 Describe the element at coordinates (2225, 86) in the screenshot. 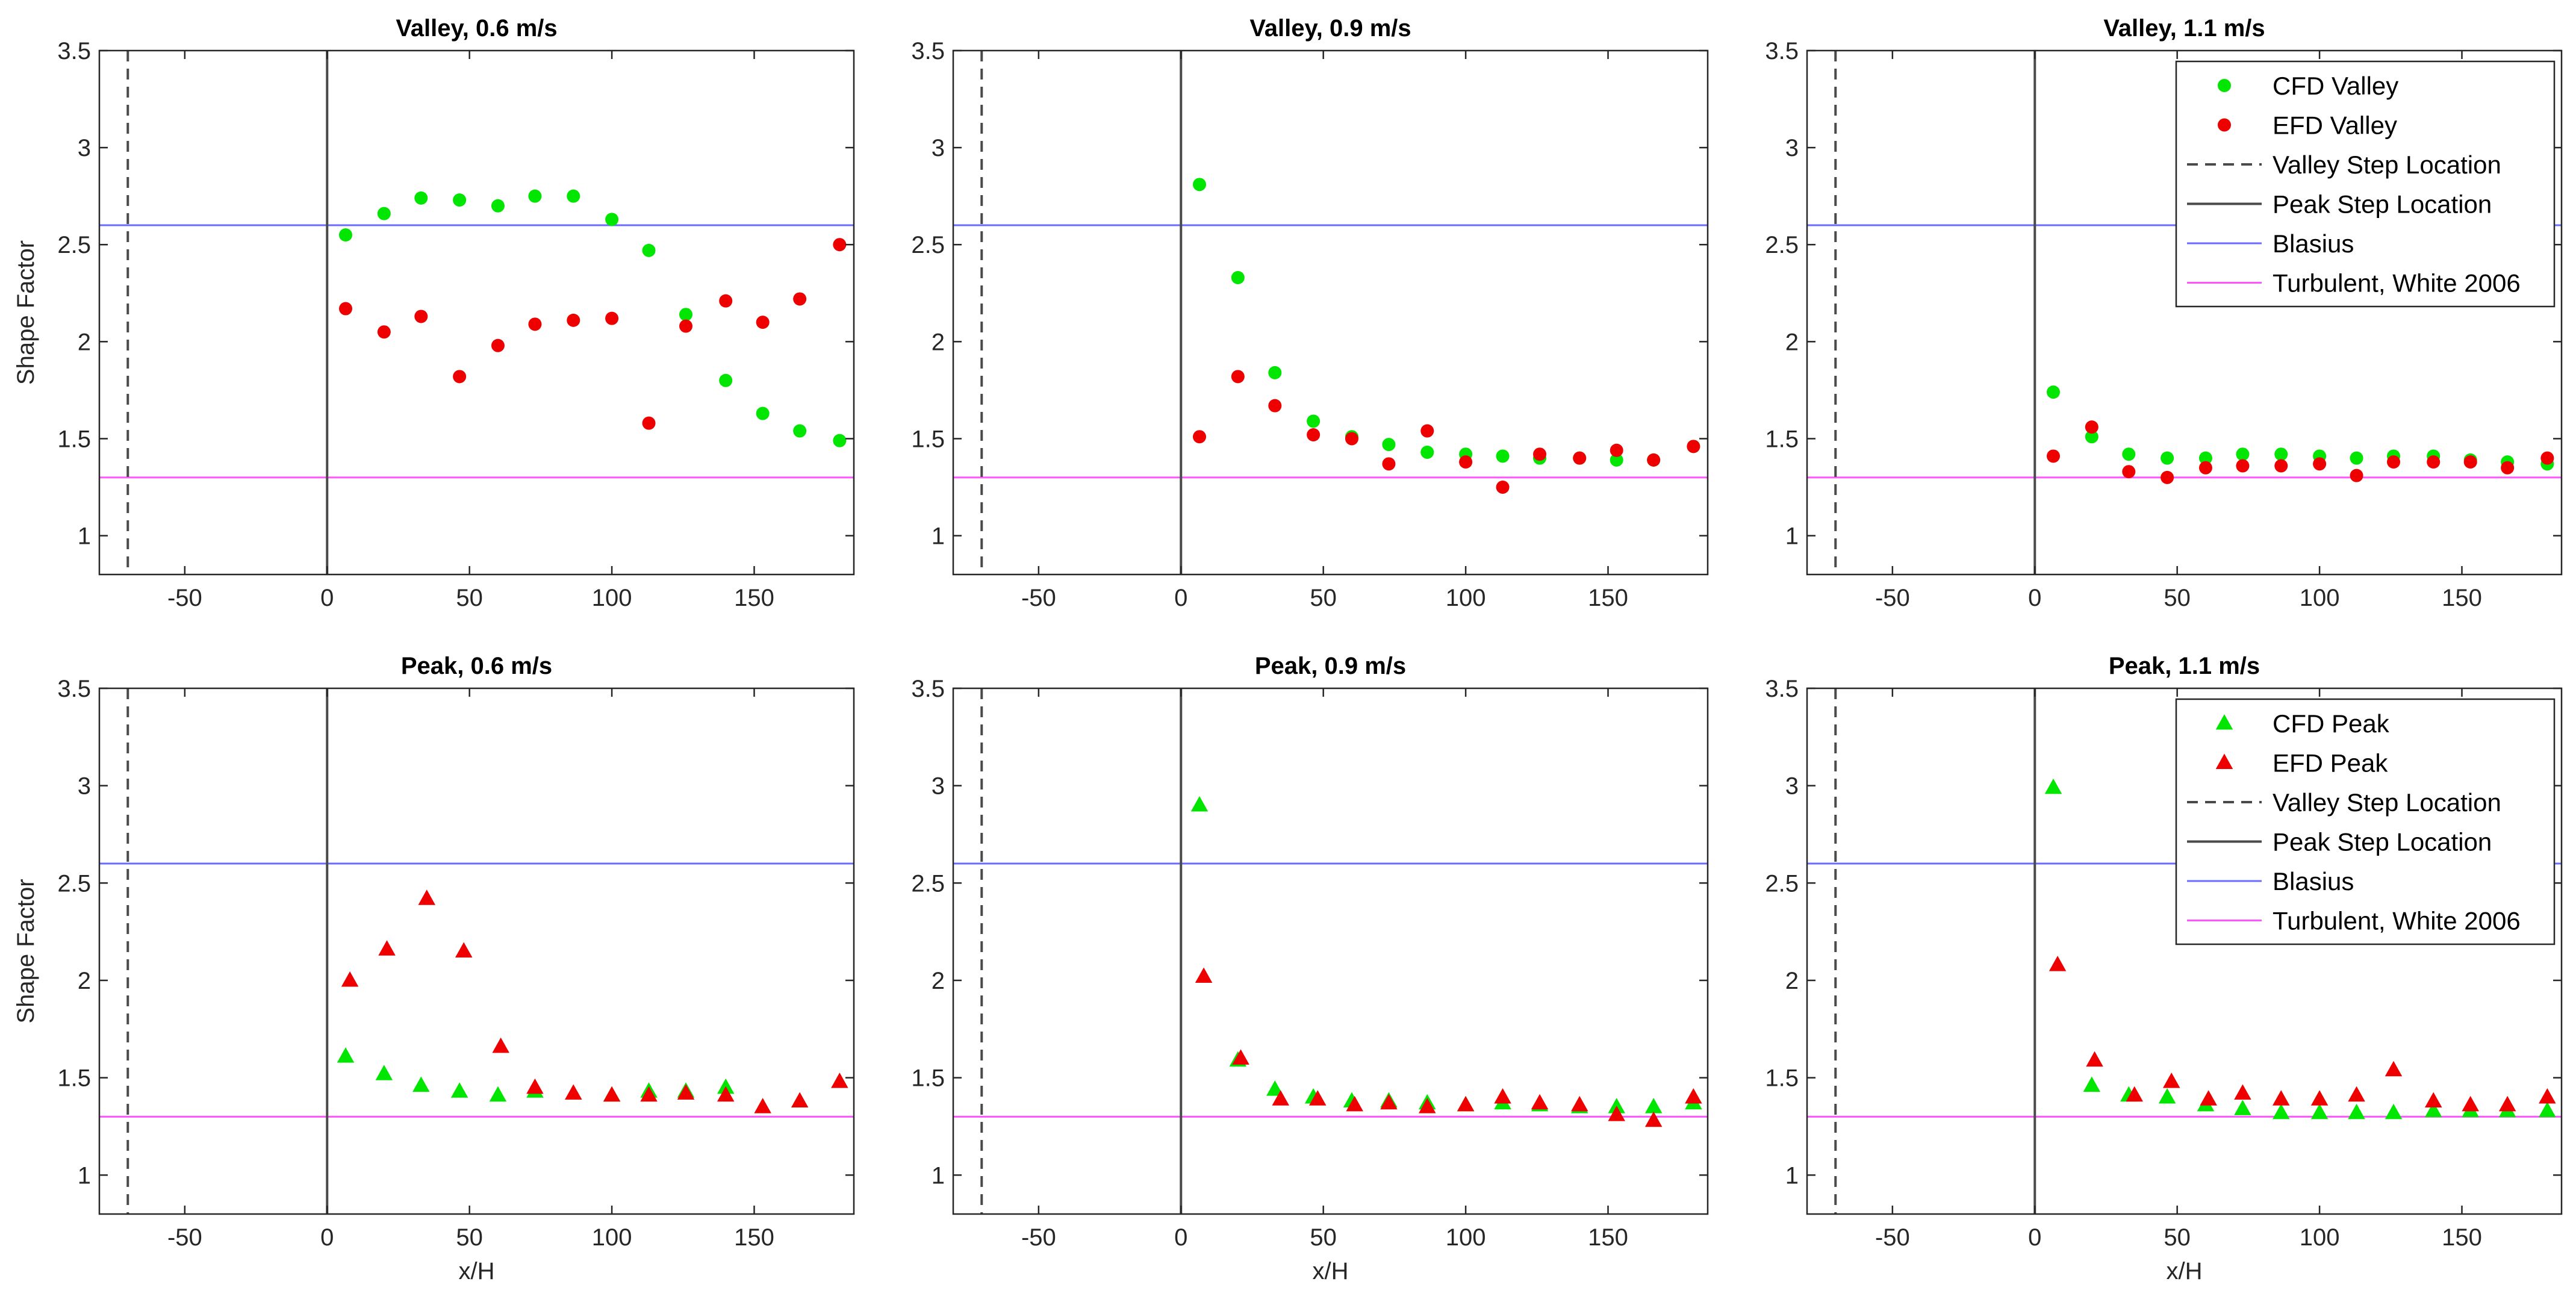

I see `legend-marker` at that location.